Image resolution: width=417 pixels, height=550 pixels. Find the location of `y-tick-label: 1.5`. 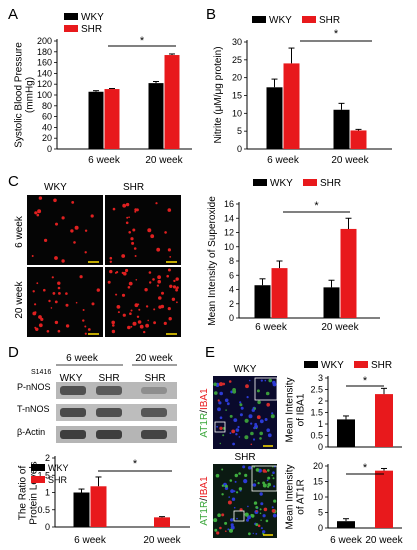

y-tick-label: 1.5 is located at coordinates (43, 475).